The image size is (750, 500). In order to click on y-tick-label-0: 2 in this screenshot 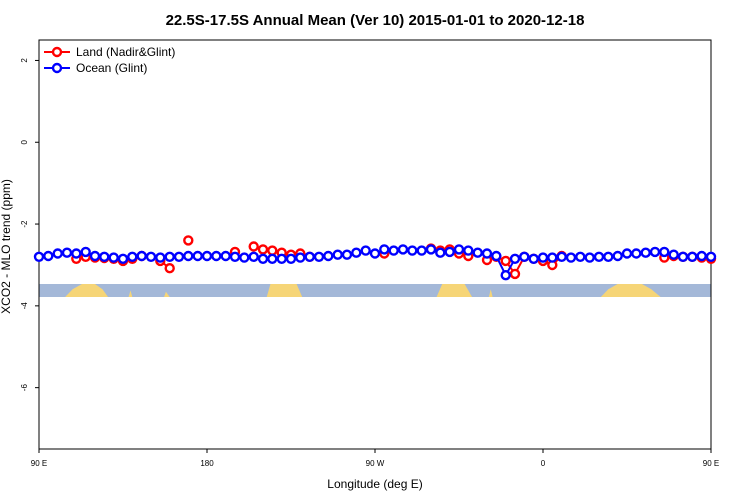, I will do `click(24, 60)`.